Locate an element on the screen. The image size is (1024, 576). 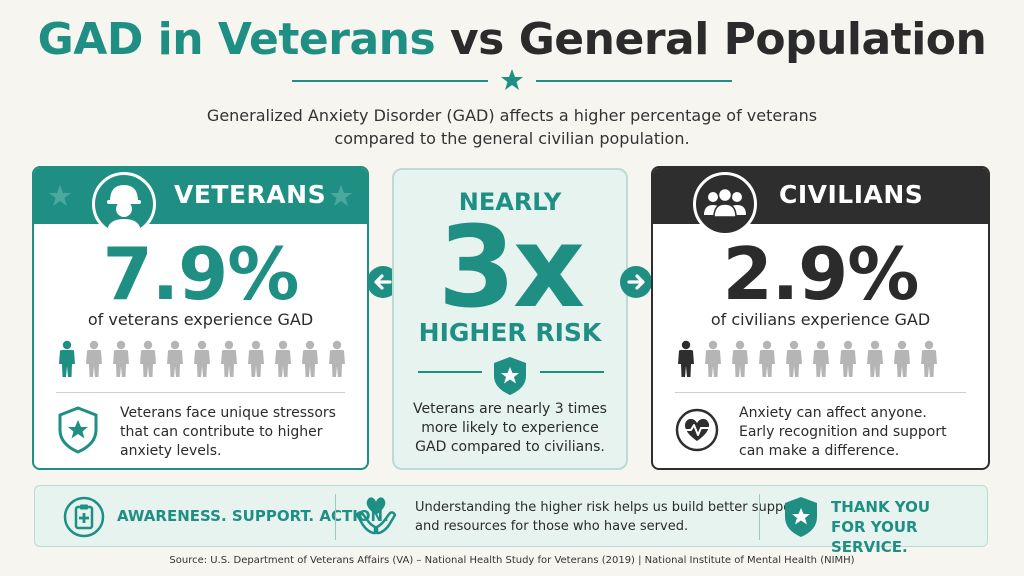
veterans-people-row is located at coordinates (202, 359).